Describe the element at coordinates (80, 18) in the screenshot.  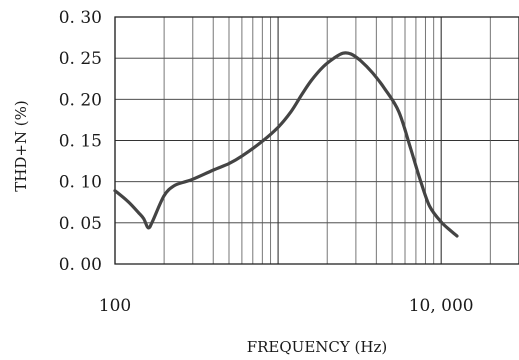
I see `y-tick-label: 0. 30` at that location.